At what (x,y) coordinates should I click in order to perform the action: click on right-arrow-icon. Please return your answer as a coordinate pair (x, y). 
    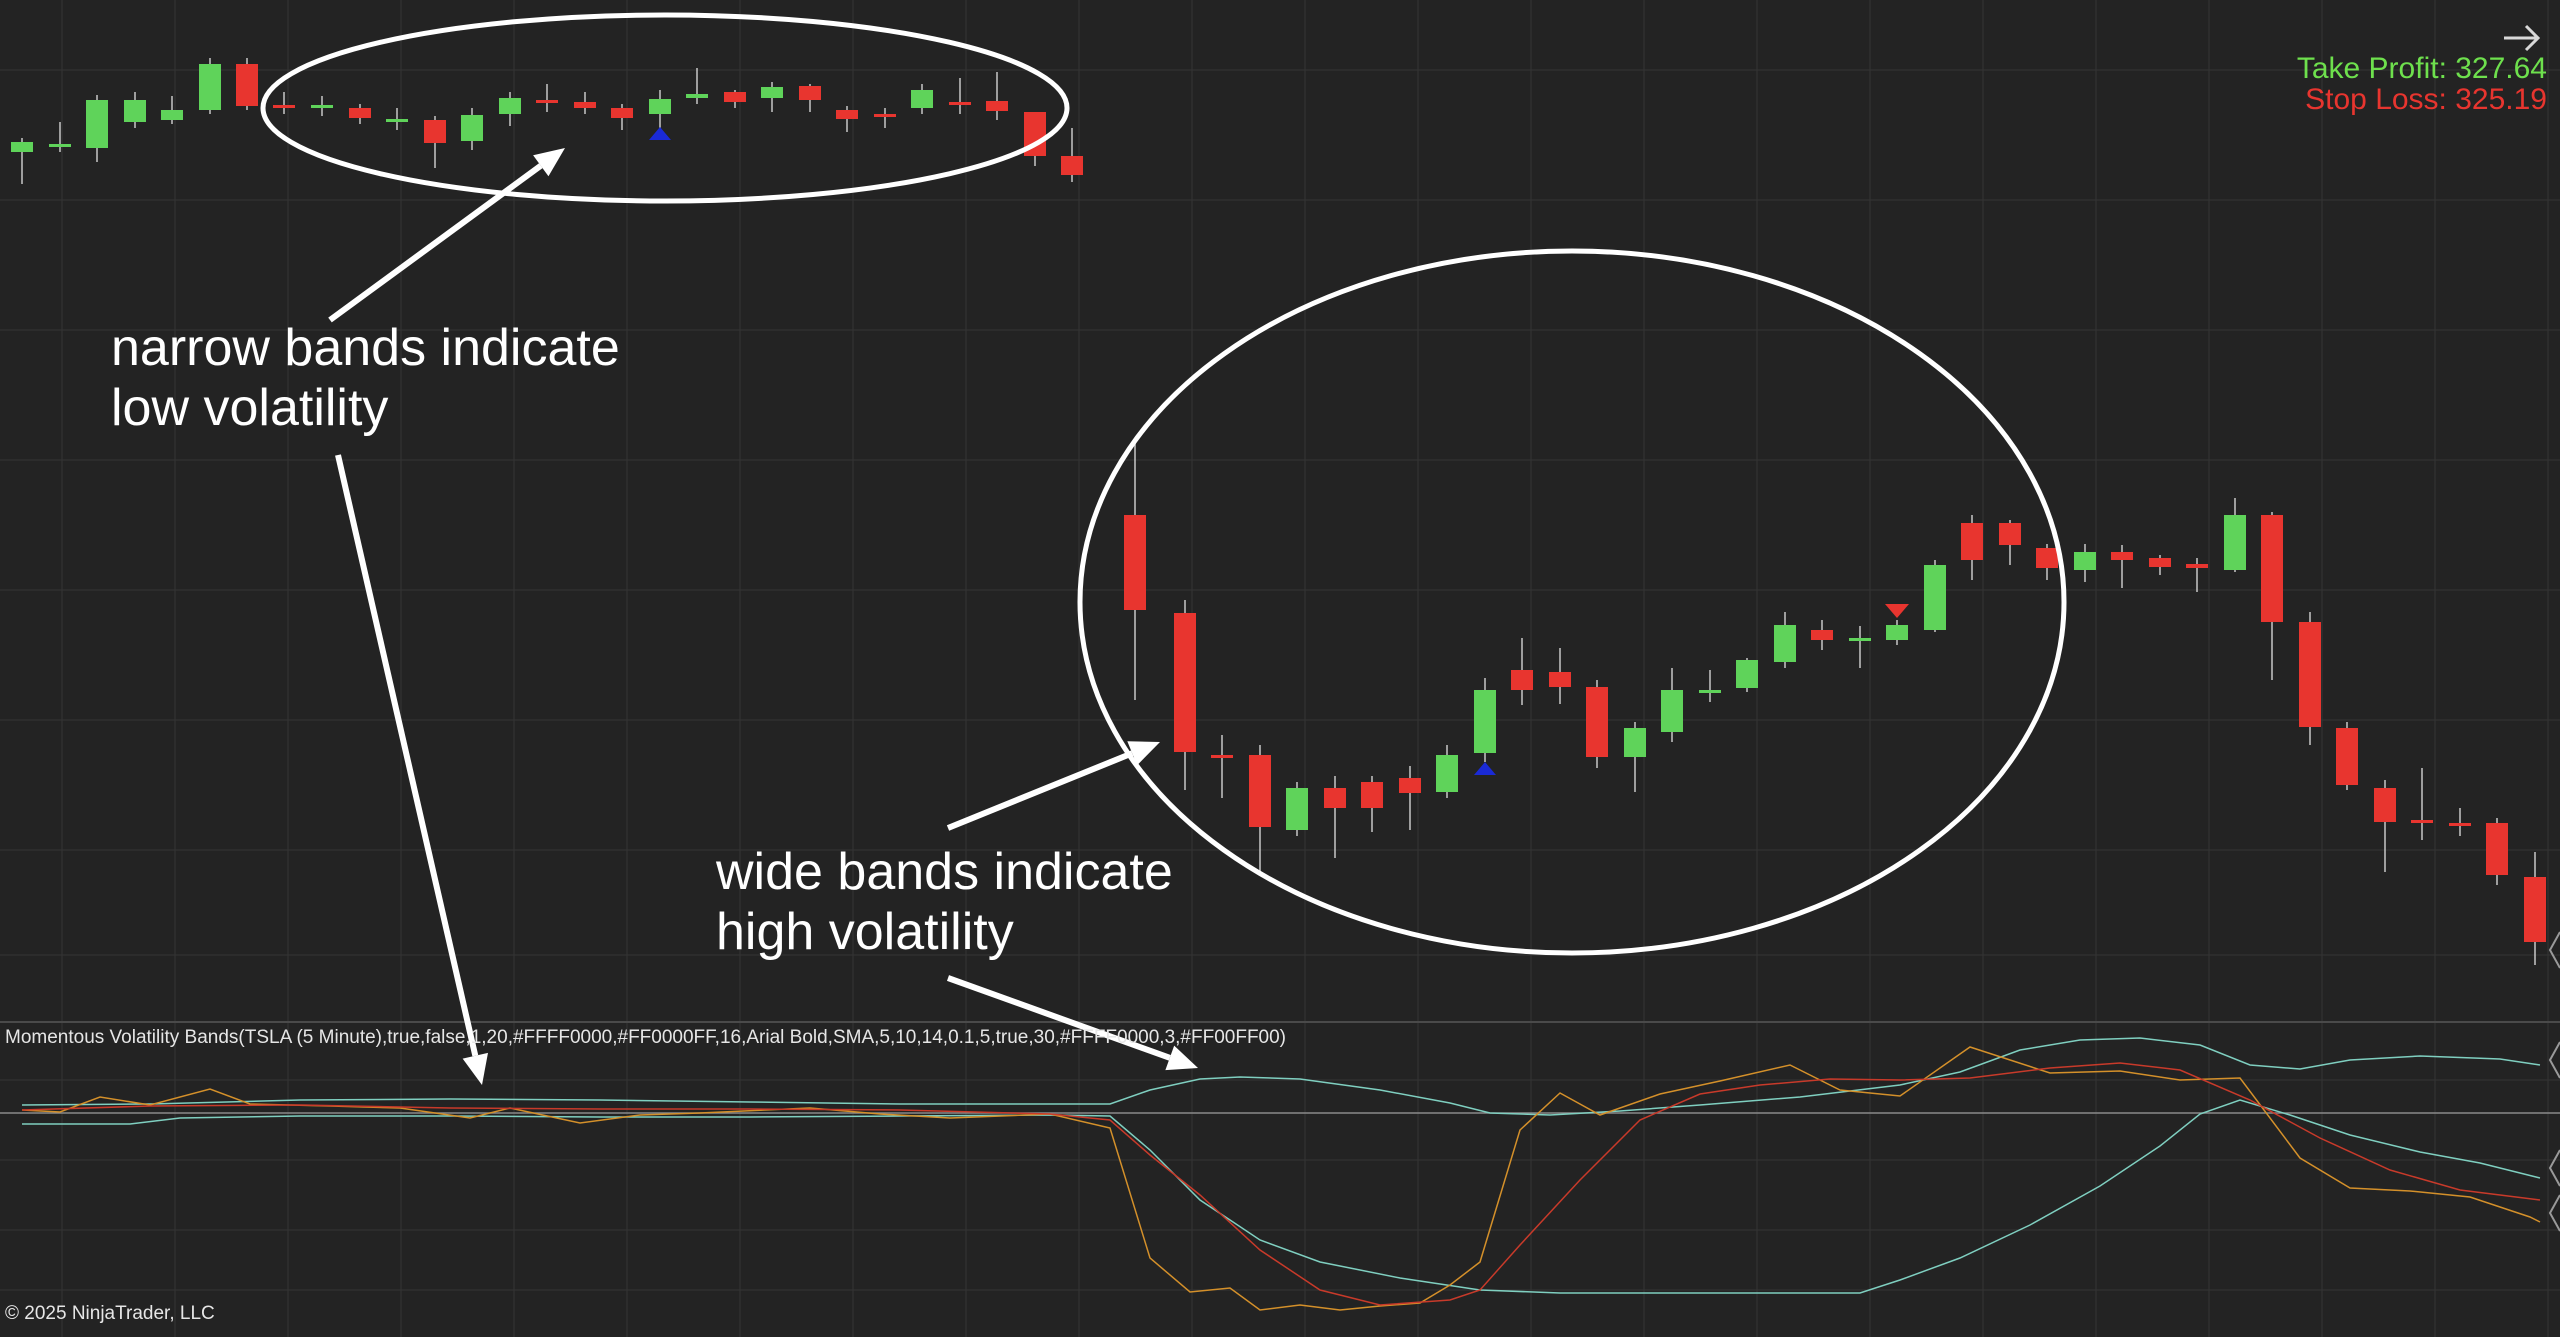
    Looking at the image, I should click on (2522, 38).